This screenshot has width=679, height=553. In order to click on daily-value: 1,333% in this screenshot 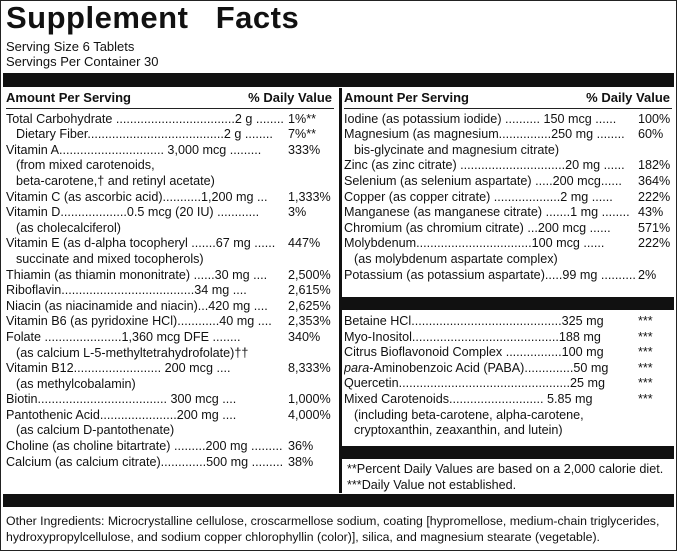, I will do `click(309, 196)`.